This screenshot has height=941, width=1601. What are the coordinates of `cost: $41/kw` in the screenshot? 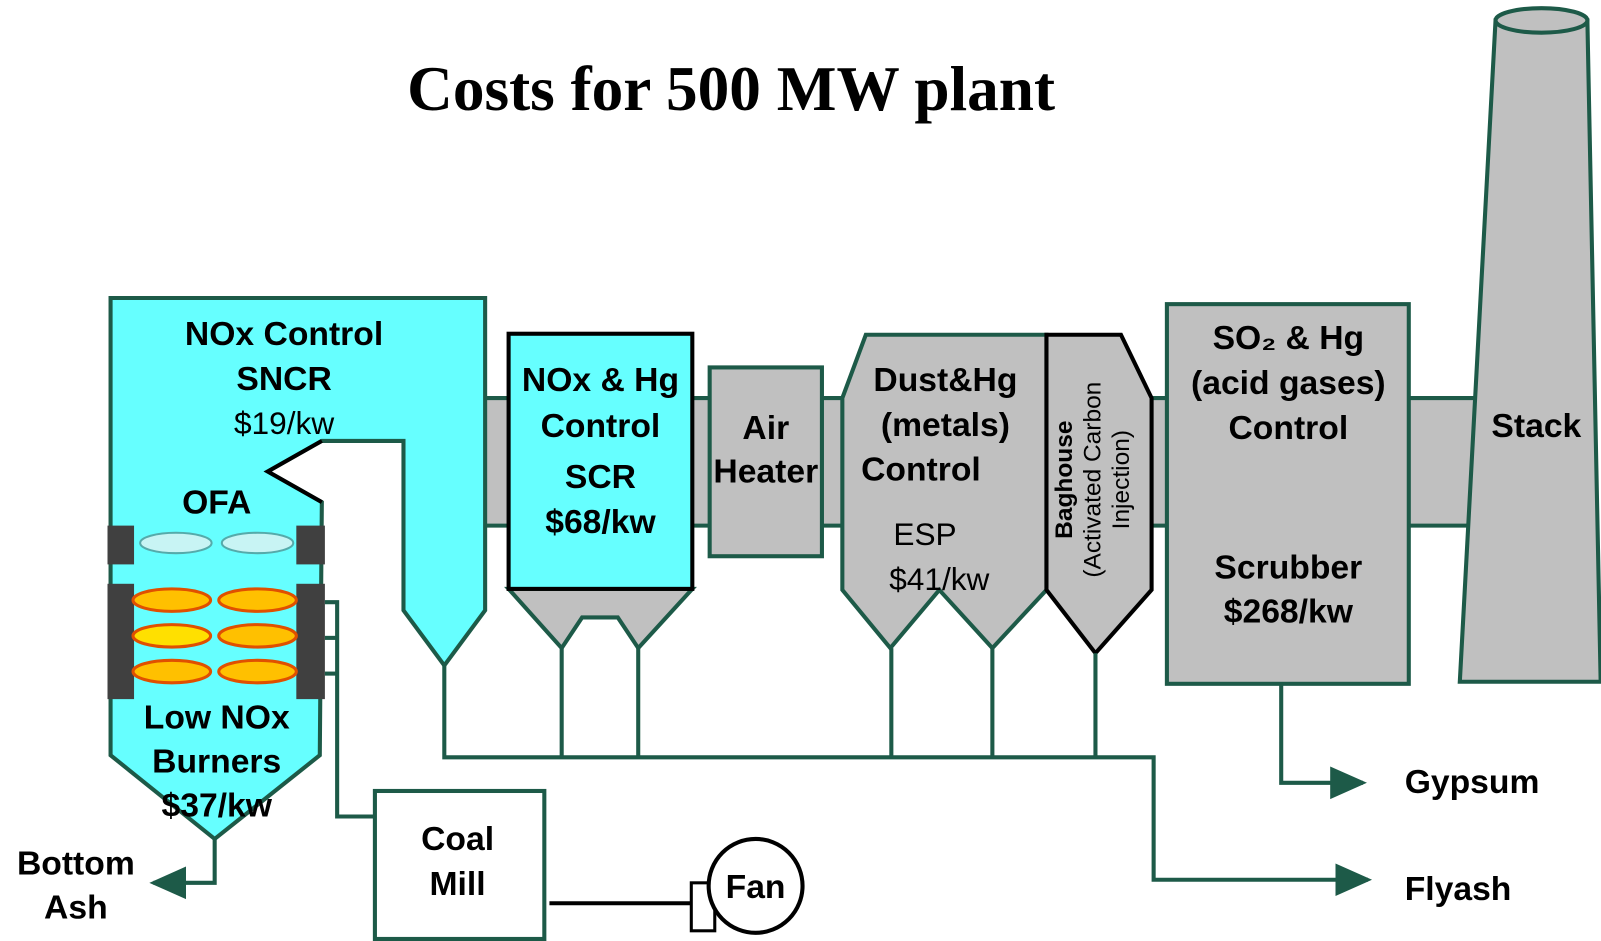 It's located at (939, 579).